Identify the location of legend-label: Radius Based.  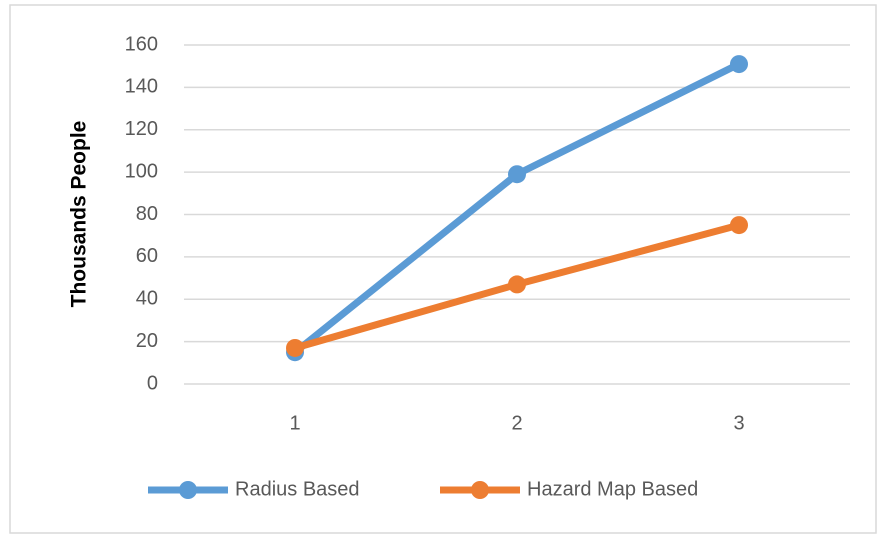
(297, 489).